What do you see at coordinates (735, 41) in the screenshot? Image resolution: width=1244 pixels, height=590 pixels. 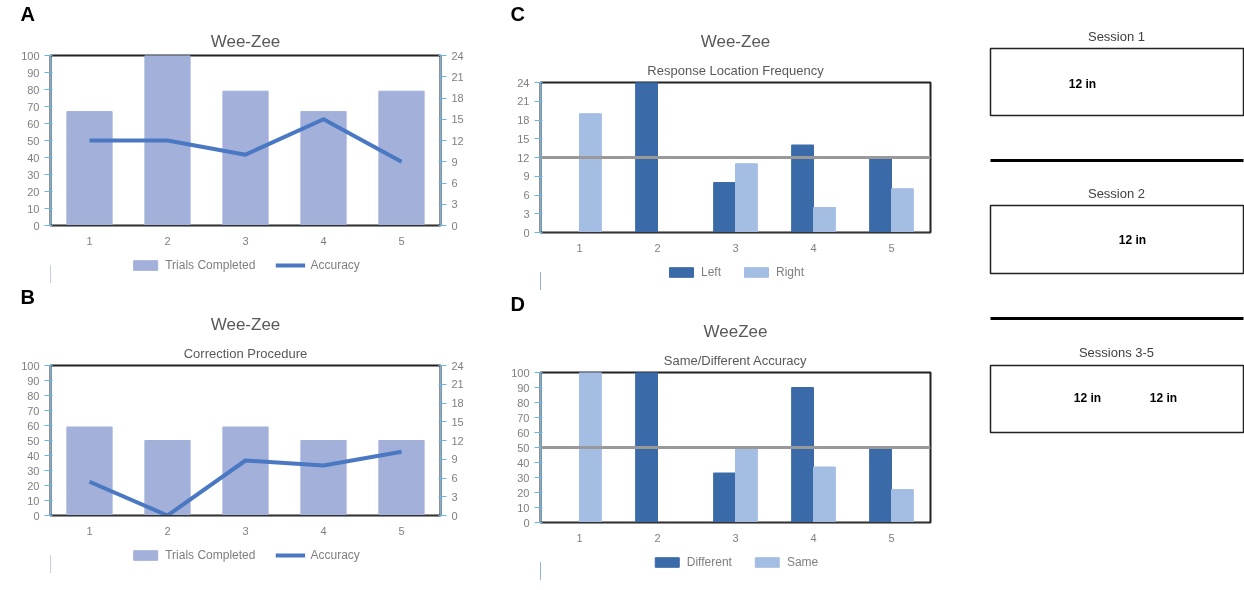 I see `chart-title: Wee-Zee` at bounding box center [735, 41].